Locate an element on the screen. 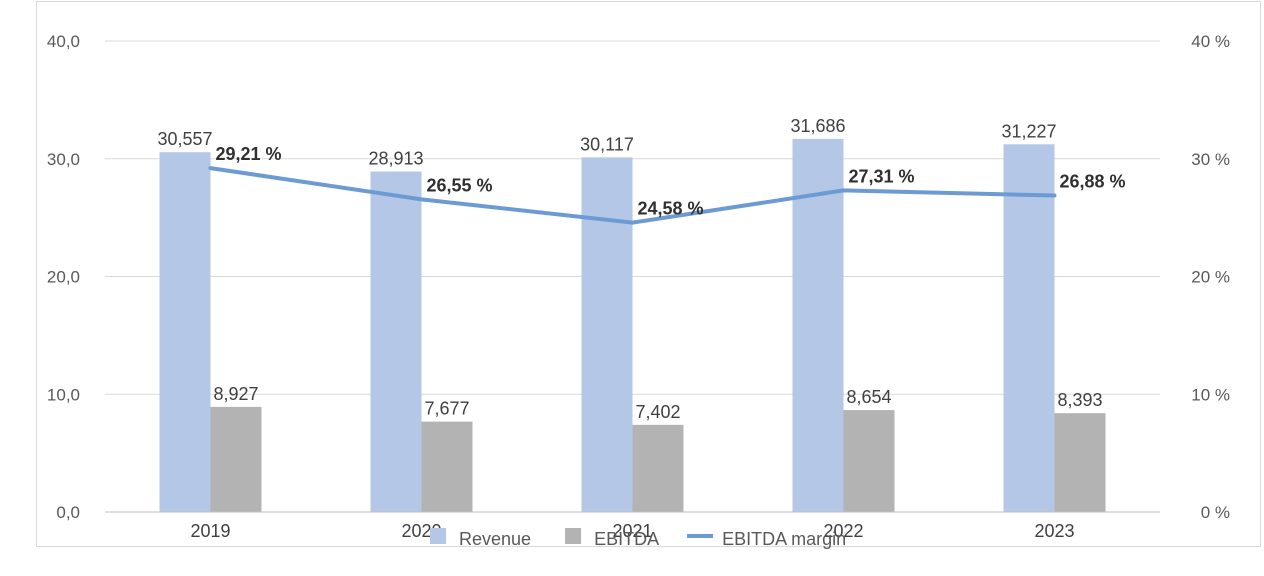  x-tick-label: 2021 is located at coordinates (632, 531).